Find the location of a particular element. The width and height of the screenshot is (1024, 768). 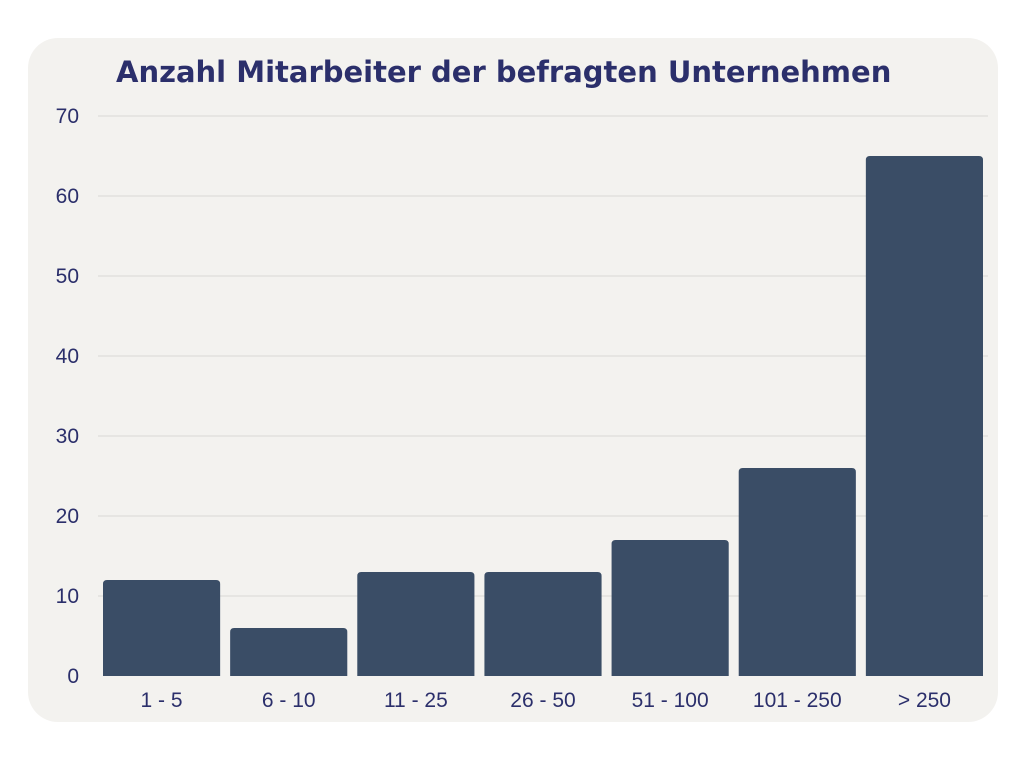

x-tick-label: 11 - 25 is located at coordinates (416, 700).